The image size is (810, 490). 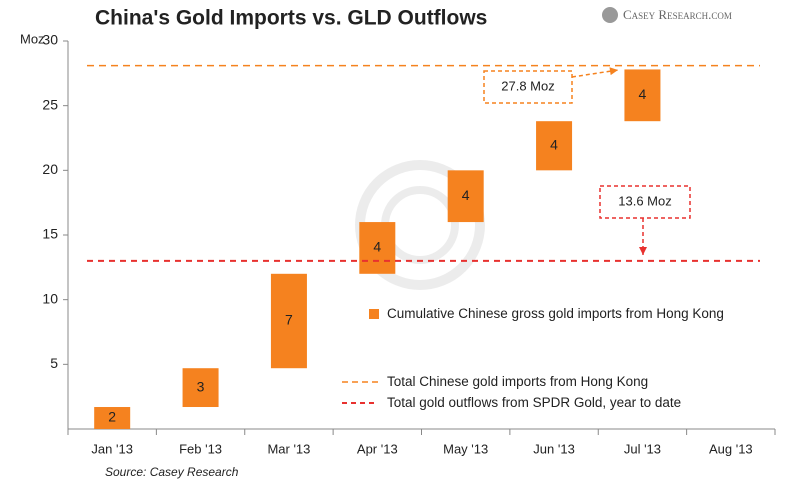 What do you see at coordinates (32, 38) in the screenshot?
I see `y-axis-label: Moz` at bounding box center [32, 38].